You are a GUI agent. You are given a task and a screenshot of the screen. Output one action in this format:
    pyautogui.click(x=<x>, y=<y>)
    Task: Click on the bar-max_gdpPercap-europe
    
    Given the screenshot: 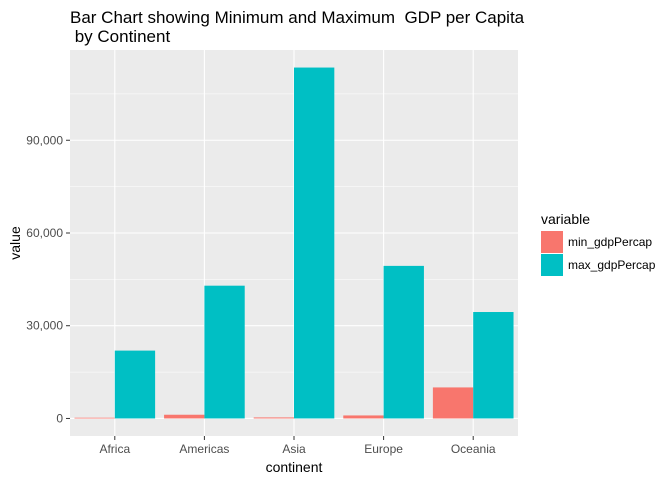 What is the action you would take?
    pyautogui.click(x=403, y=342)
    